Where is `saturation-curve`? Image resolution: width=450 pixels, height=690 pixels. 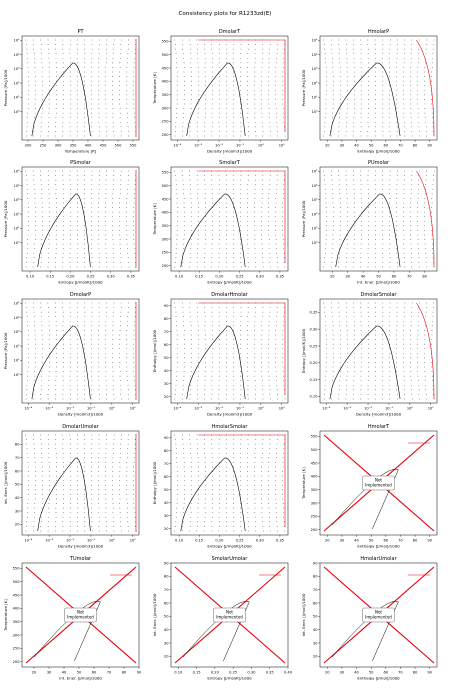 saturation-curve is located at coordinates (365, 99).